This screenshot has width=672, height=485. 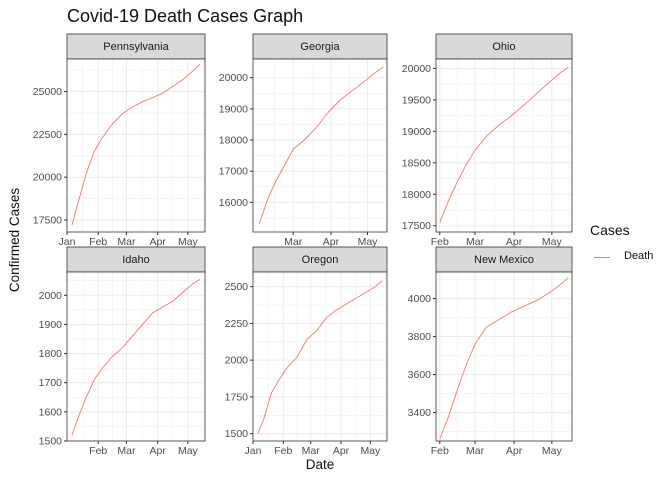 What do you see at coordinates (47, 92) in the screenshot?
I see `panel-pennsylvania-tick-label-y: 25000` at bounding box center [47, 92].